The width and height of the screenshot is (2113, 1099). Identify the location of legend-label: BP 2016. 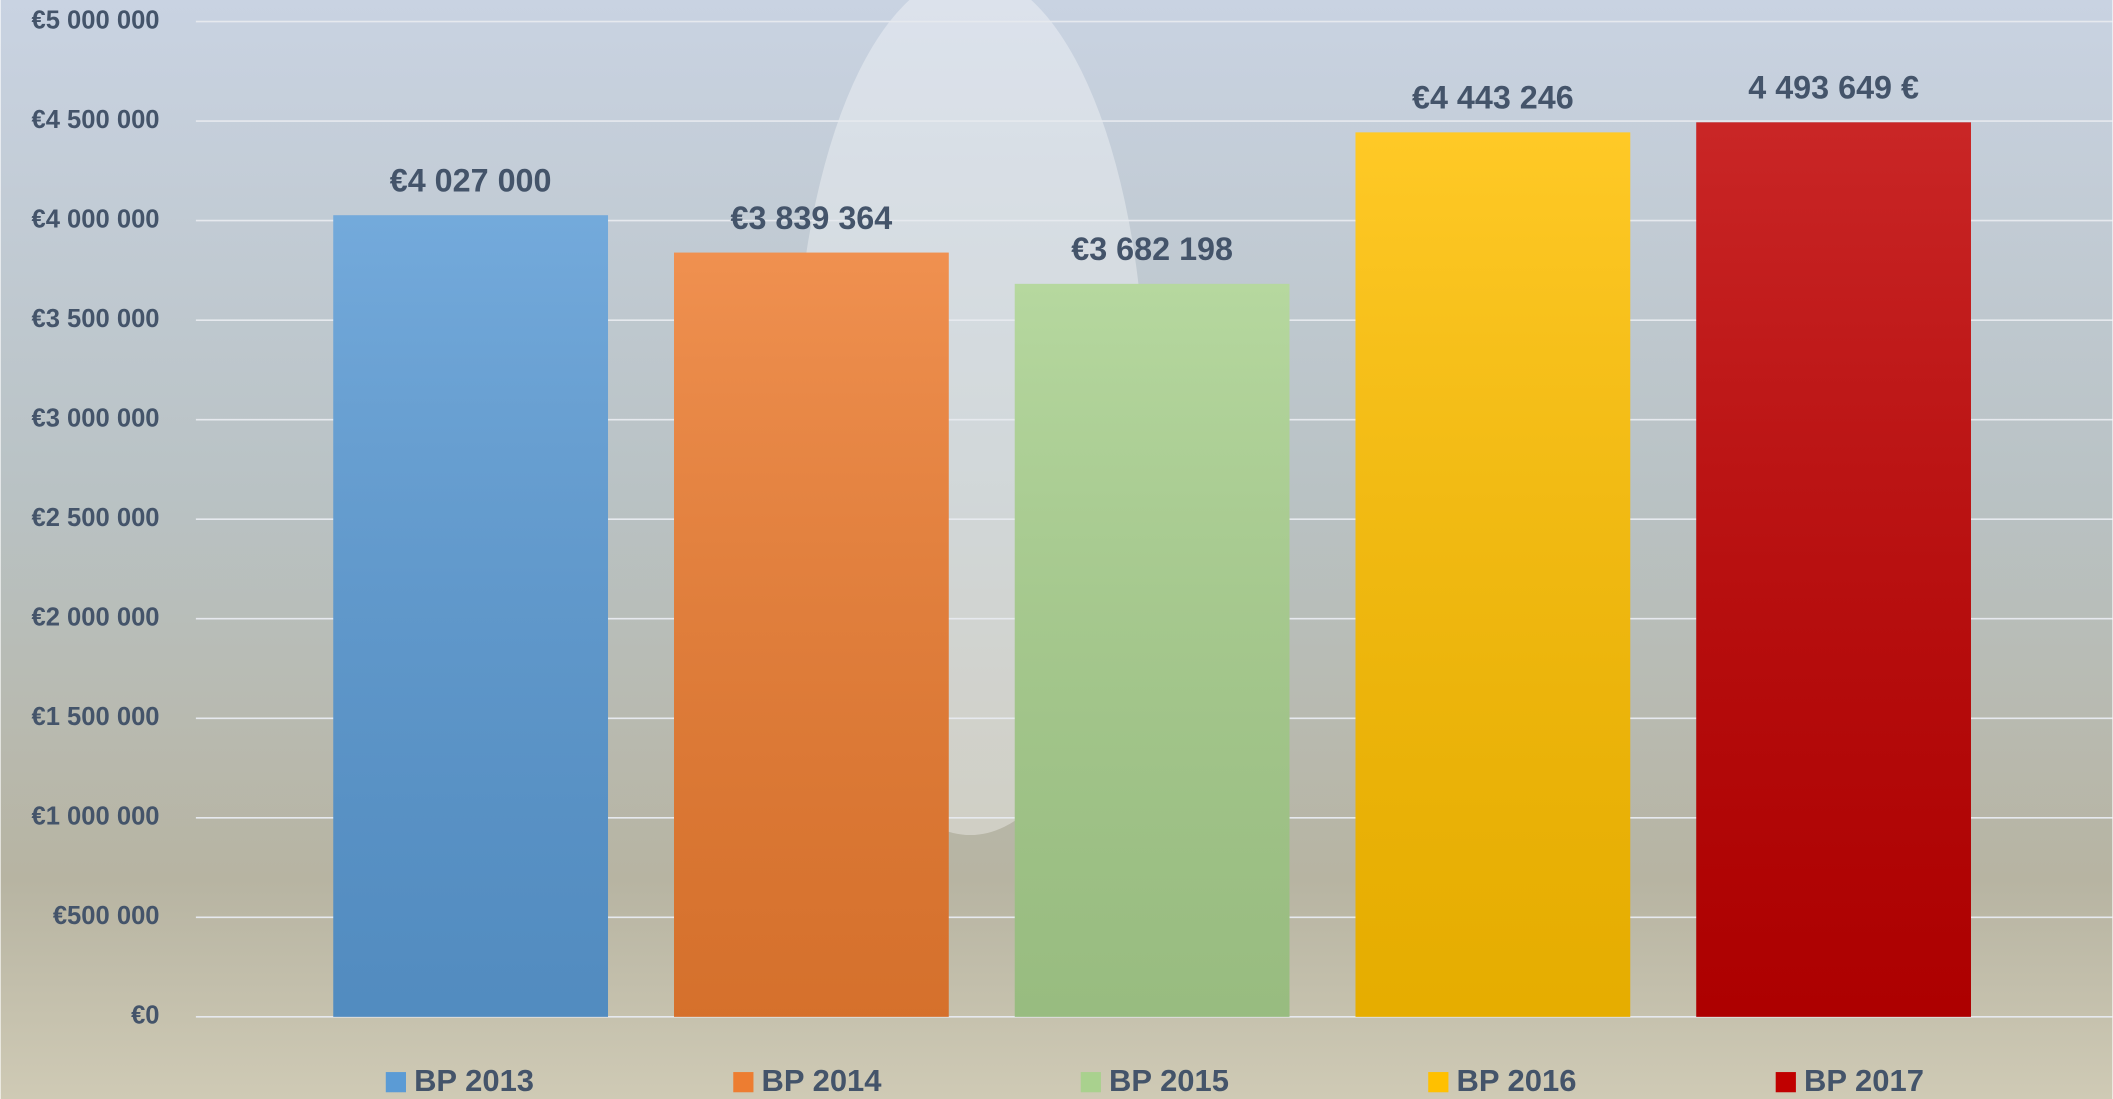
(1517, 1080).